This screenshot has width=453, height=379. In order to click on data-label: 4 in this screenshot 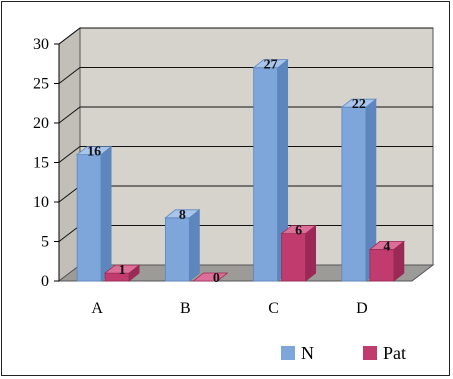, I will do `click(386, 246)`.